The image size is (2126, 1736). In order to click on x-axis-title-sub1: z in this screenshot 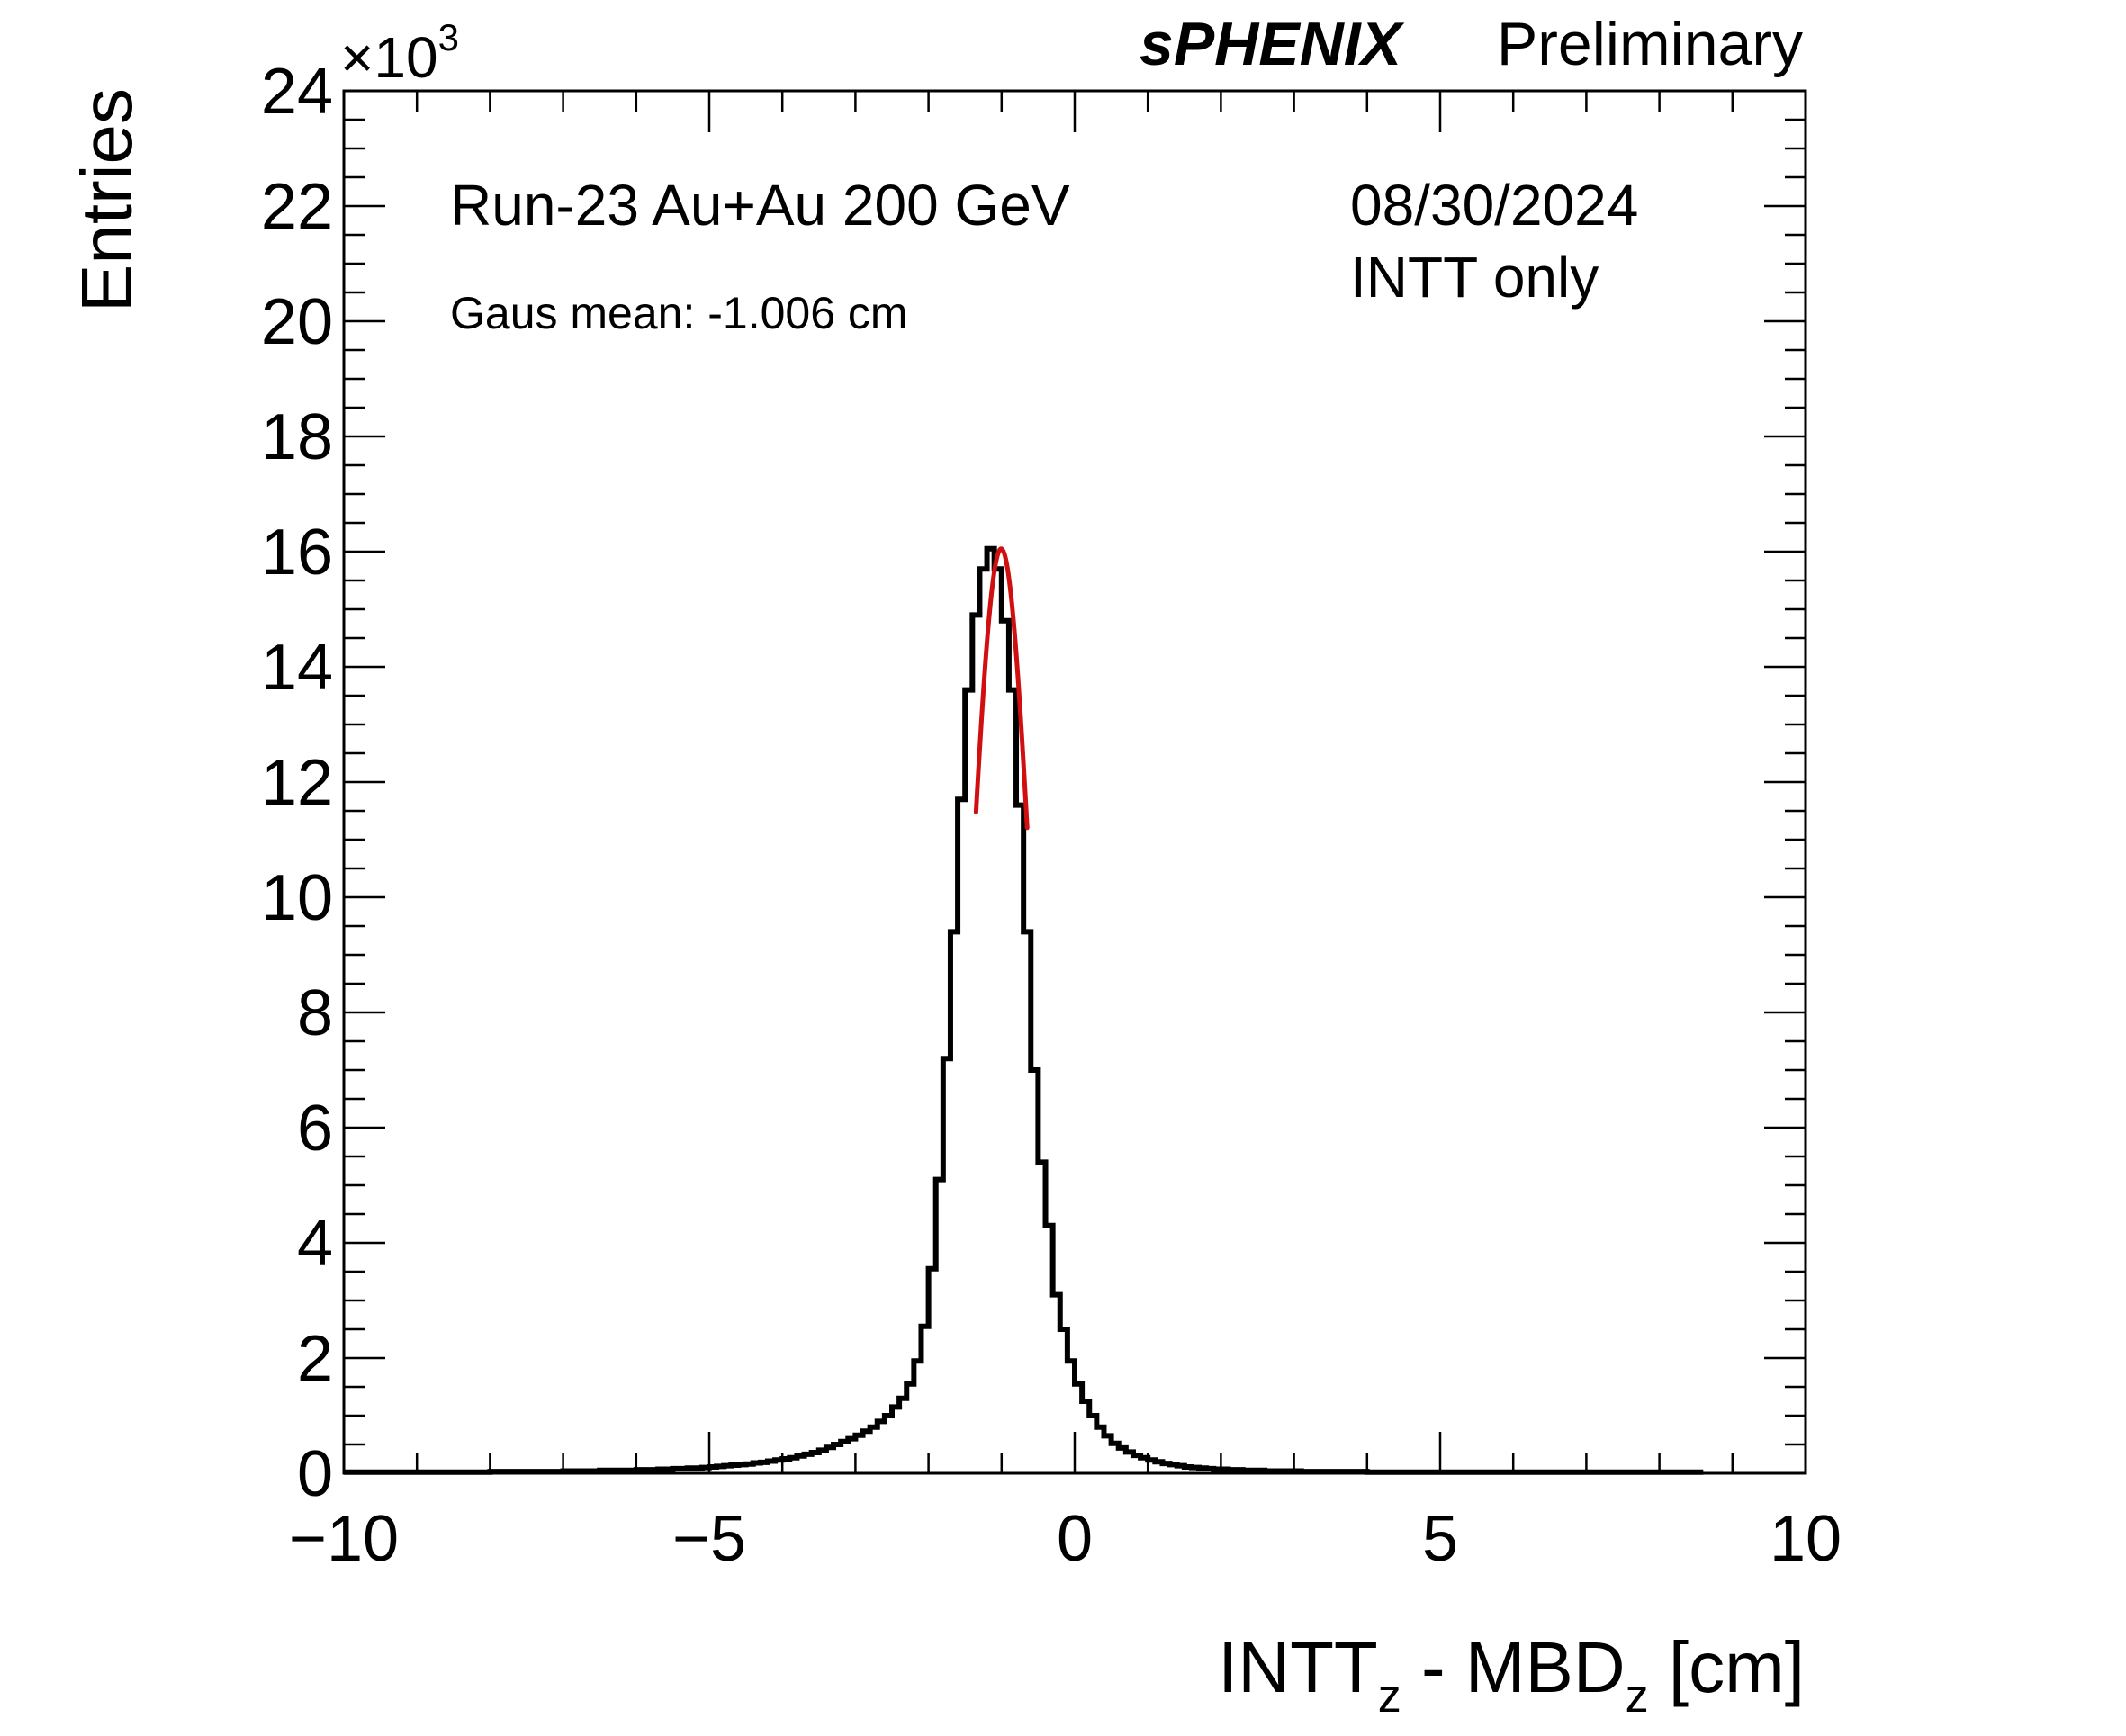, I will do `click(1389, 1696)`.